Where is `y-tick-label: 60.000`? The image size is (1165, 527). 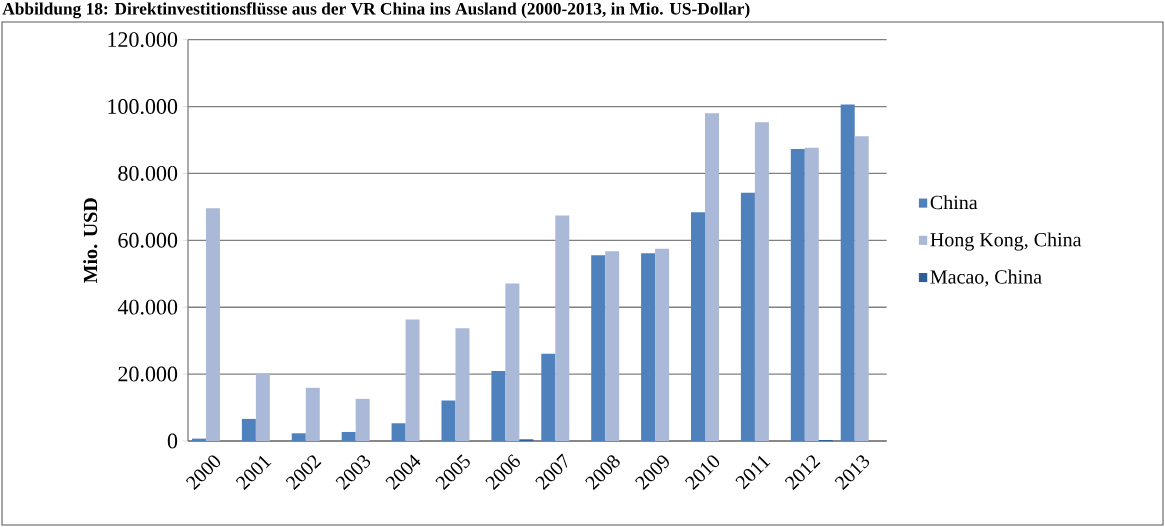
y-tick-label: 60.000 is located at coordinates (148, 240).